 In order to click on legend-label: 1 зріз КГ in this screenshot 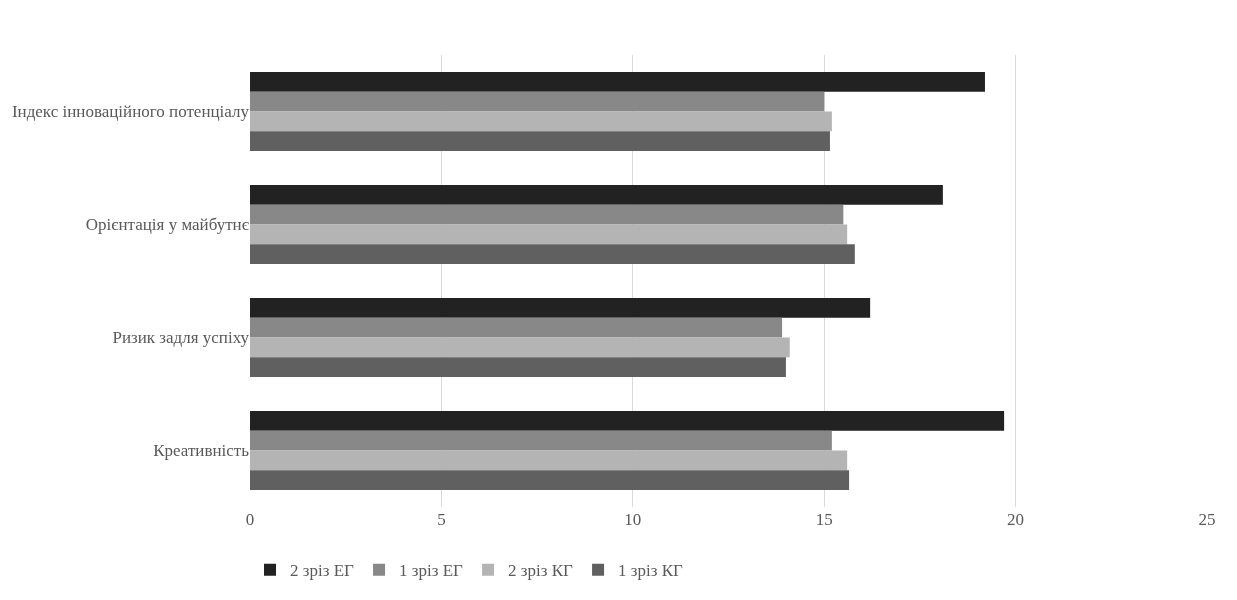, I will do `click(651, 571)`.